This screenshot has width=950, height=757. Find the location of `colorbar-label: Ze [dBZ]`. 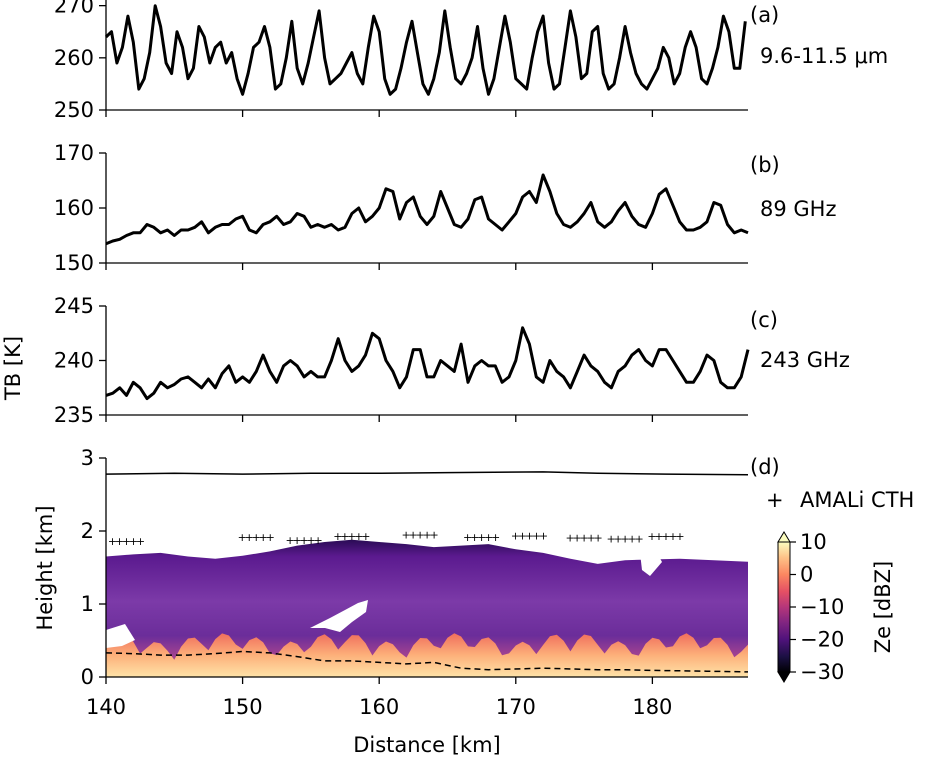

colorbar-label: Ze [dBZ] is located at coordinates (883, 607).